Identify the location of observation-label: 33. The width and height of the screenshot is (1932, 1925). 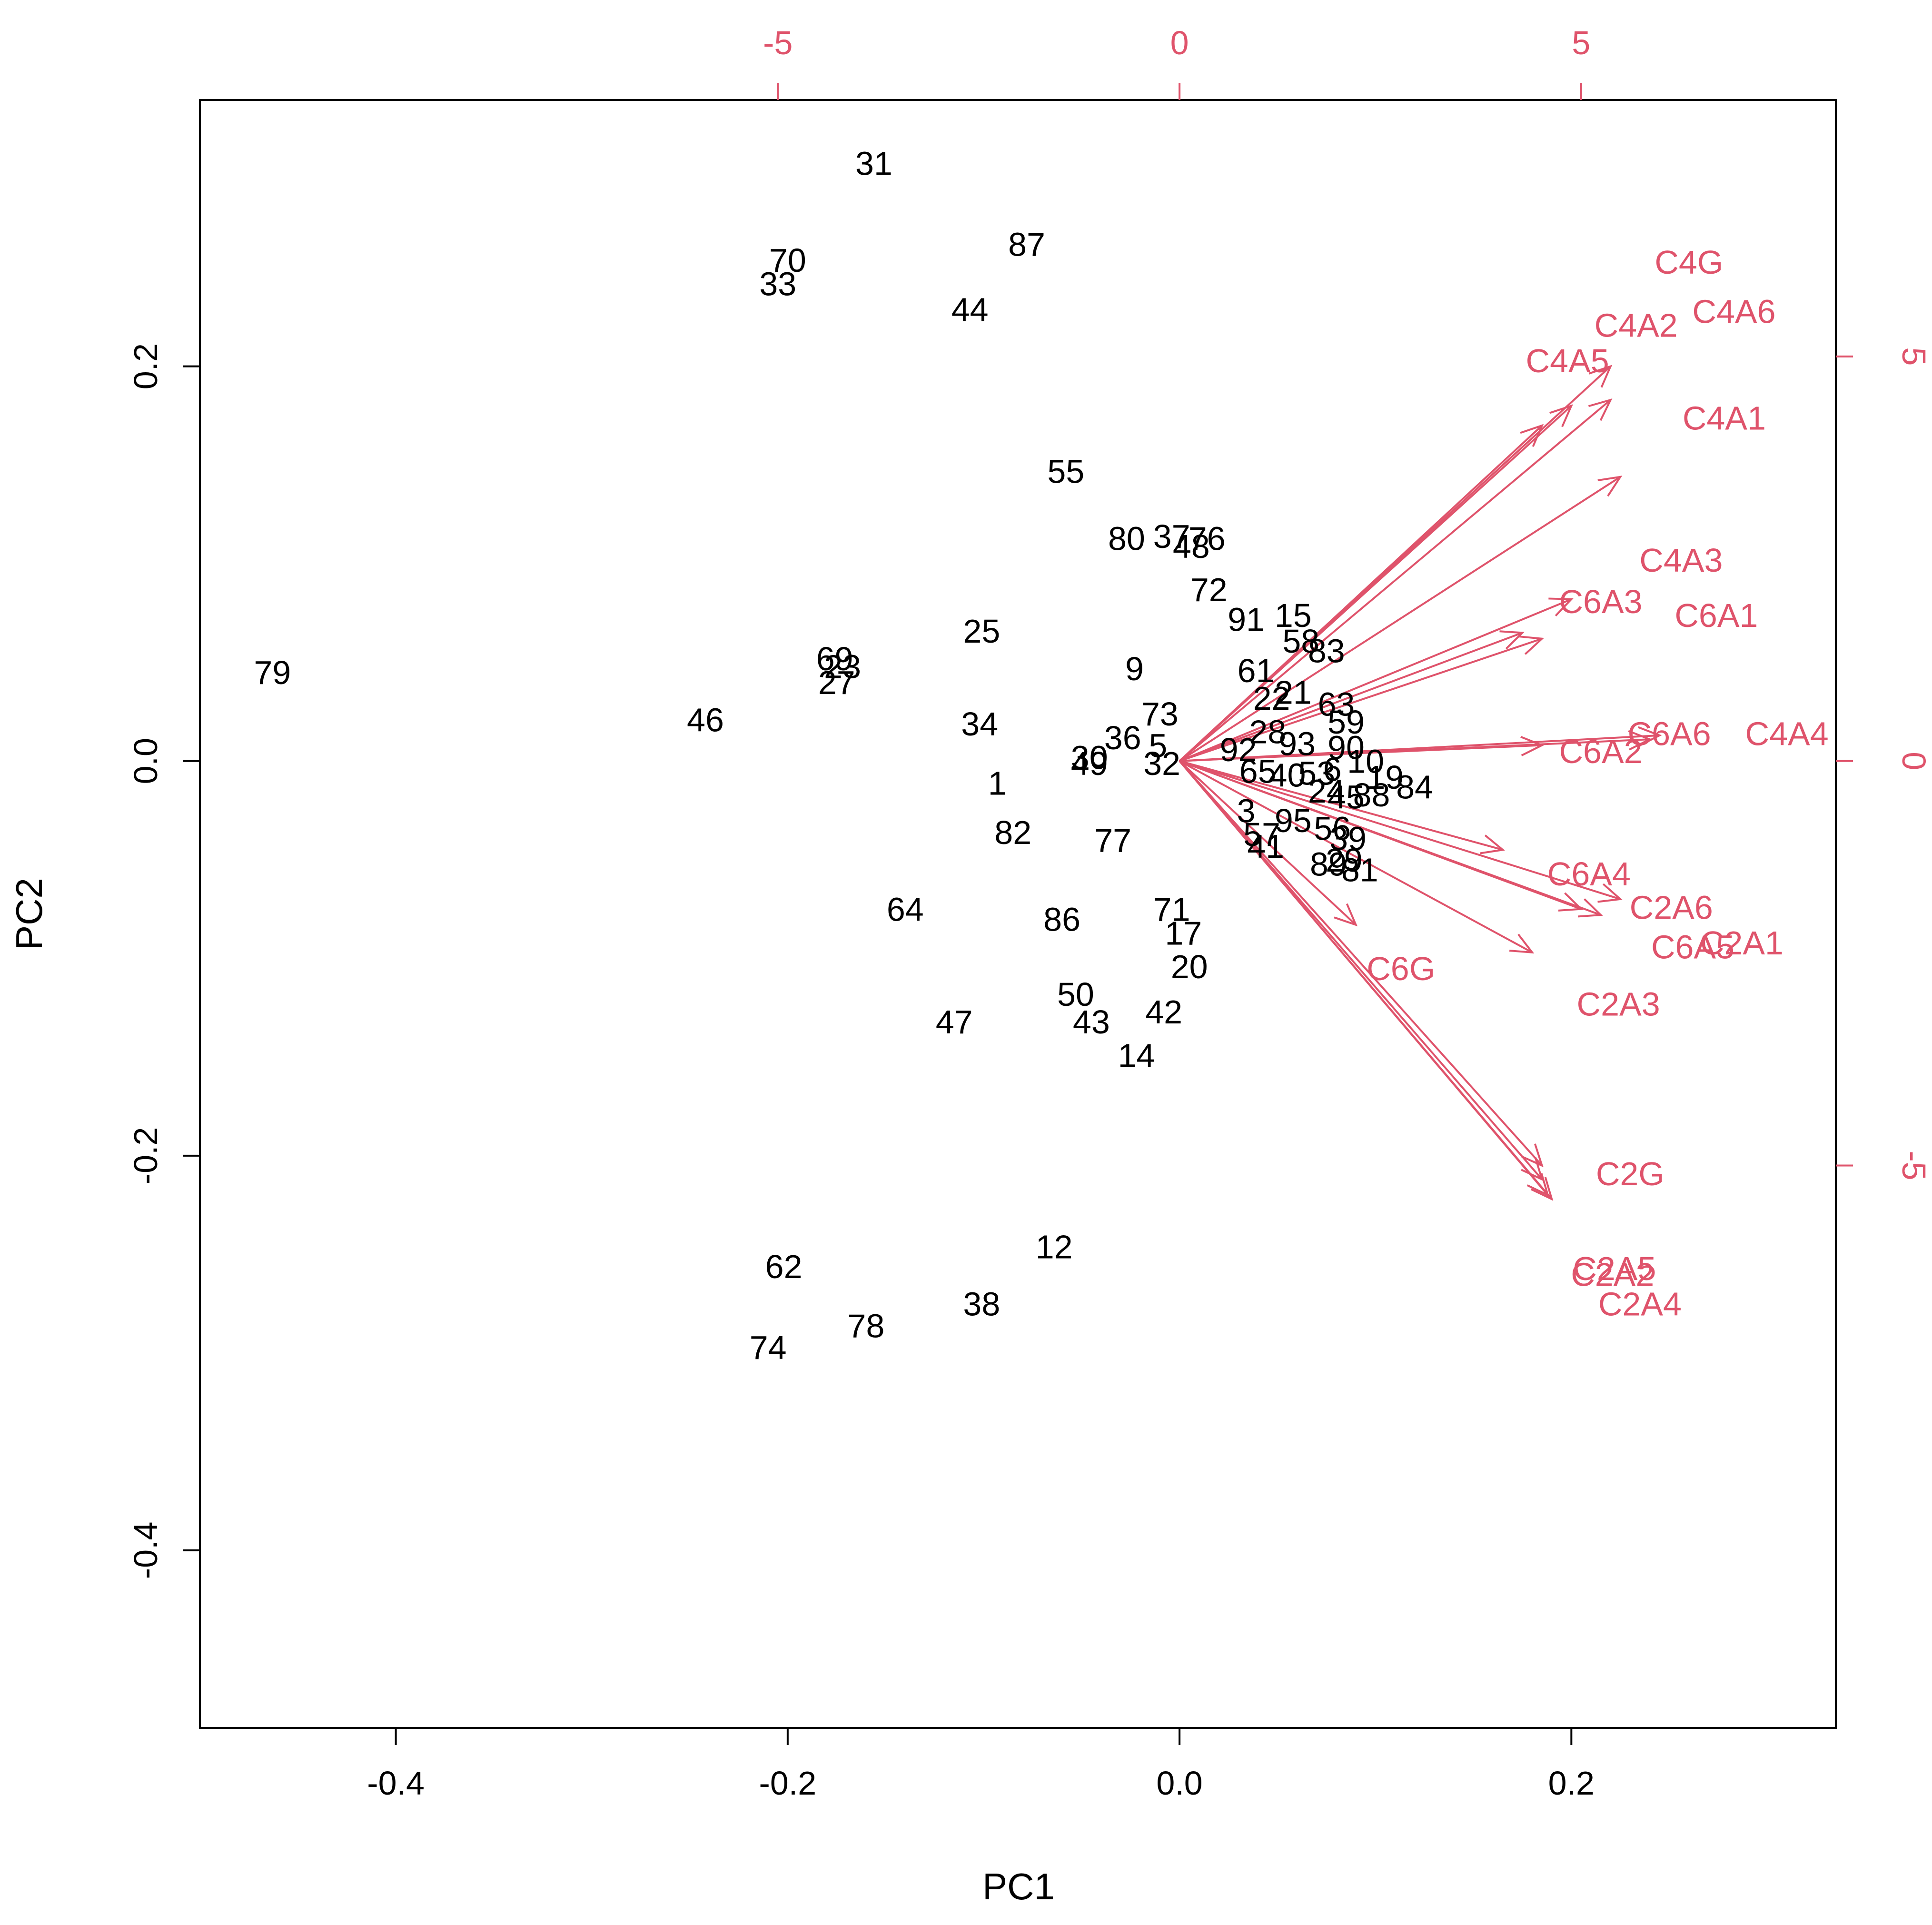
(777, 284).